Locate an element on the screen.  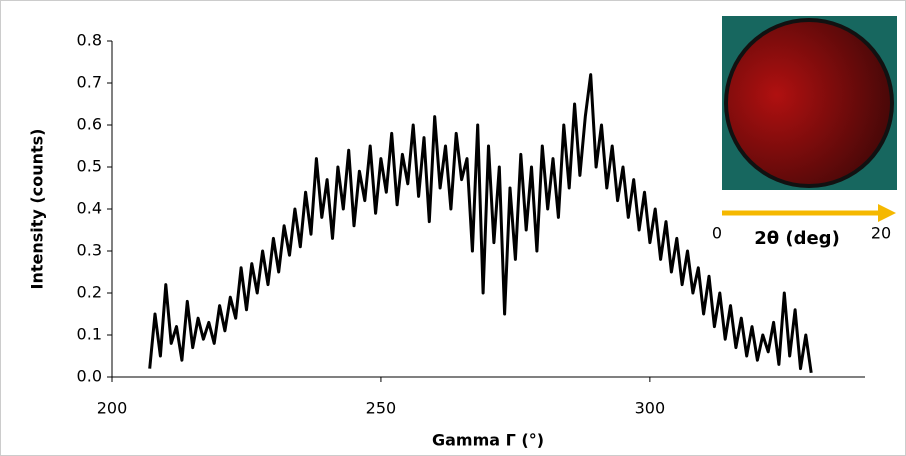
x-tick-label: 250 is located at coordinates (381, 408).